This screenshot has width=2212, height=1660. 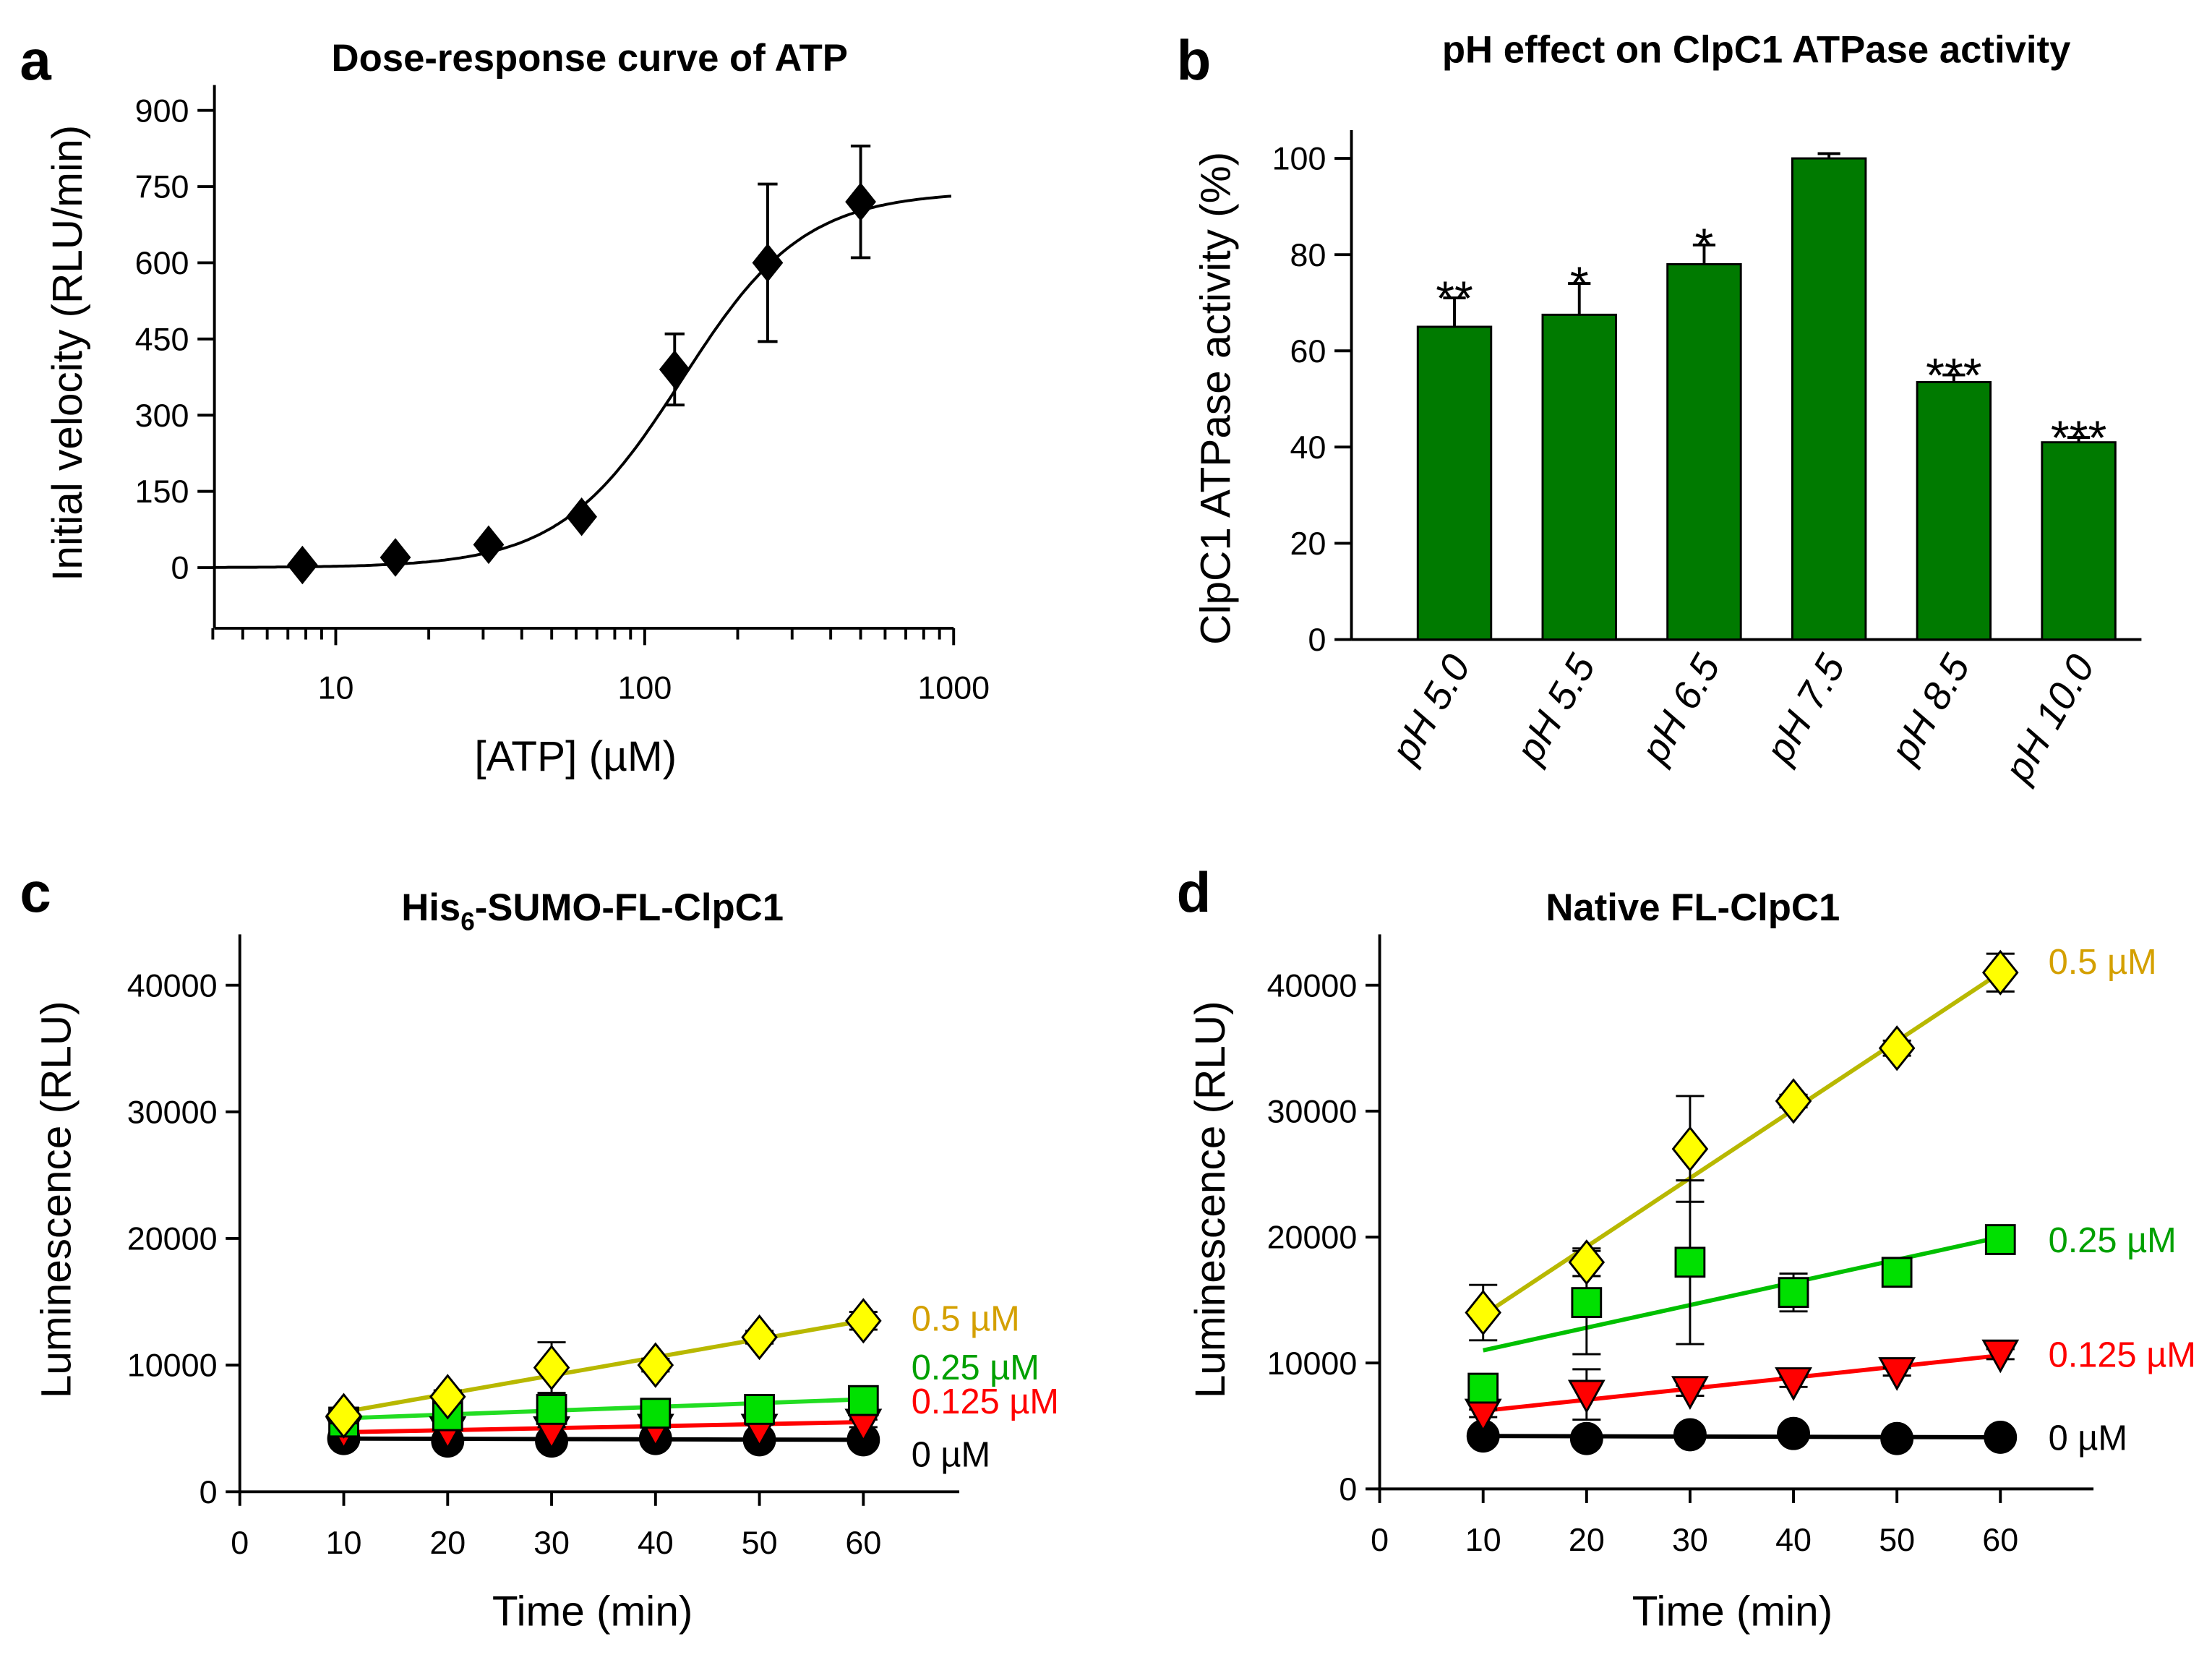 I want to click on chart-d-series-label: 0 µM, so click(x=2088, y=1439).